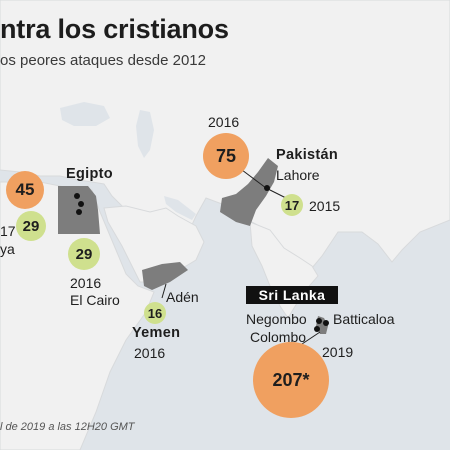 The image size is (450, 450). What do you see at coordinates (103, 60) in the screenshot?
I see `page-subtitle: os peores ataques desde 2012` at bounding box center [103, 60].